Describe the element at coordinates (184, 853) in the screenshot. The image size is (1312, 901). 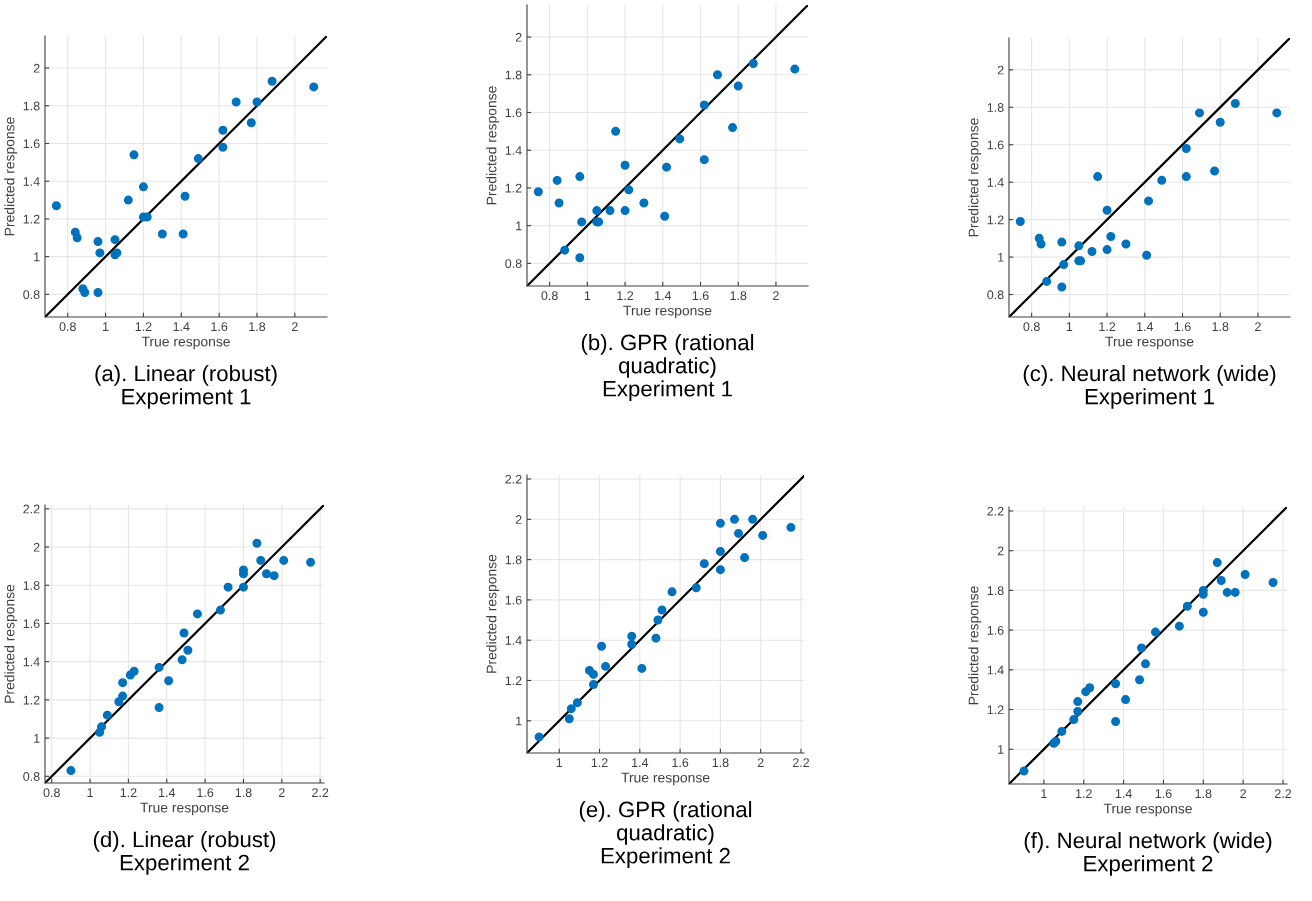
I see `text: (d). Linear (robust) Experiment 2` at that location.